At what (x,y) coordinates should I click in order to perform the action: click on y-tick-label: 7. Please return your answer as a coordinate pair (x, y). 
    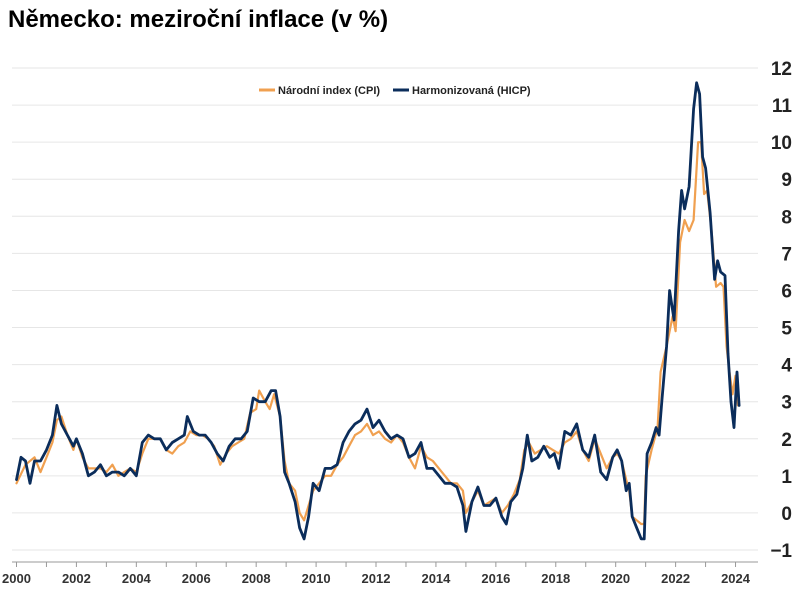
    Looking at the image, I should click on (786, 254).